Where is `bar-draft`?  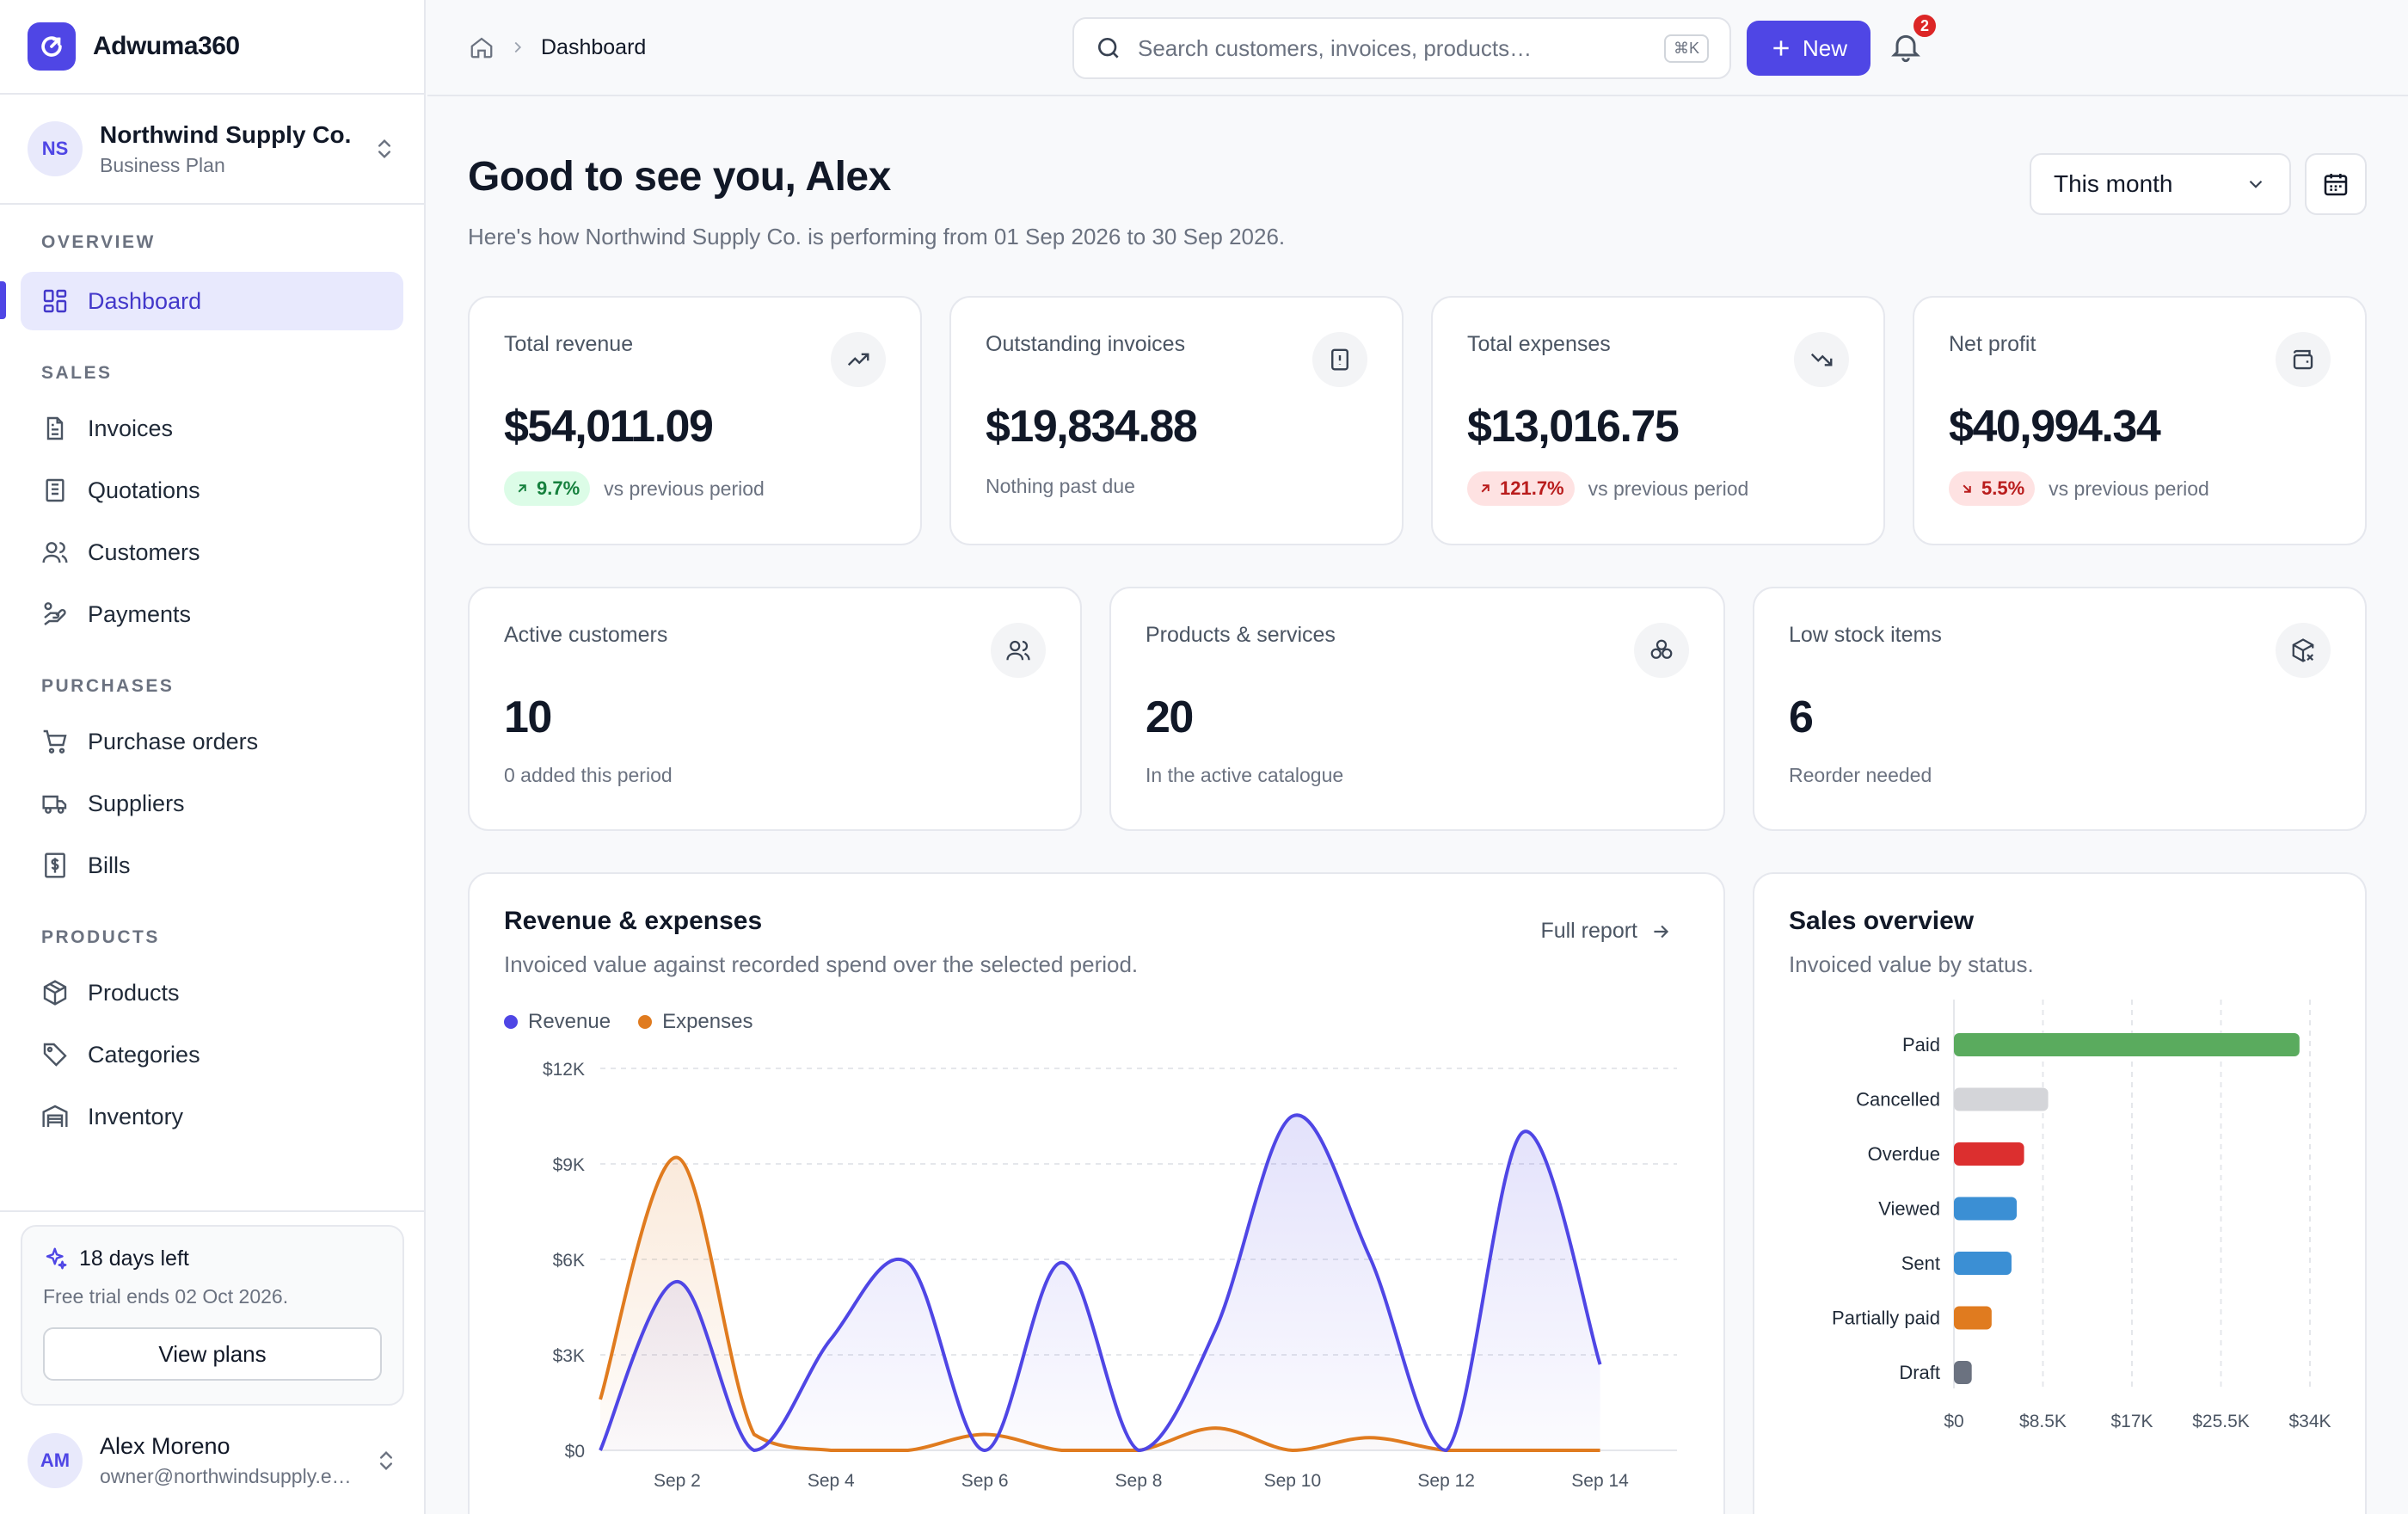
bar-draft is located at coordinates (1963, 1373).